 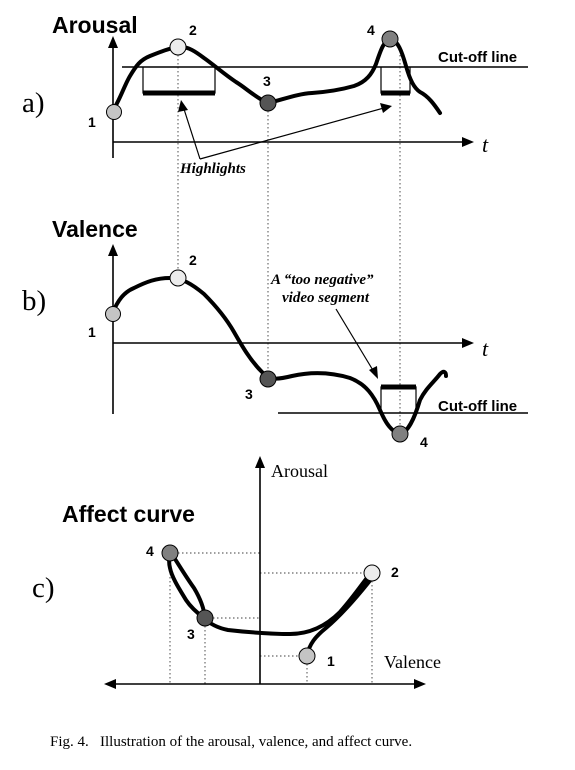 I want to click on arousal-point-3-label: 3, so click(x=267, y=81).